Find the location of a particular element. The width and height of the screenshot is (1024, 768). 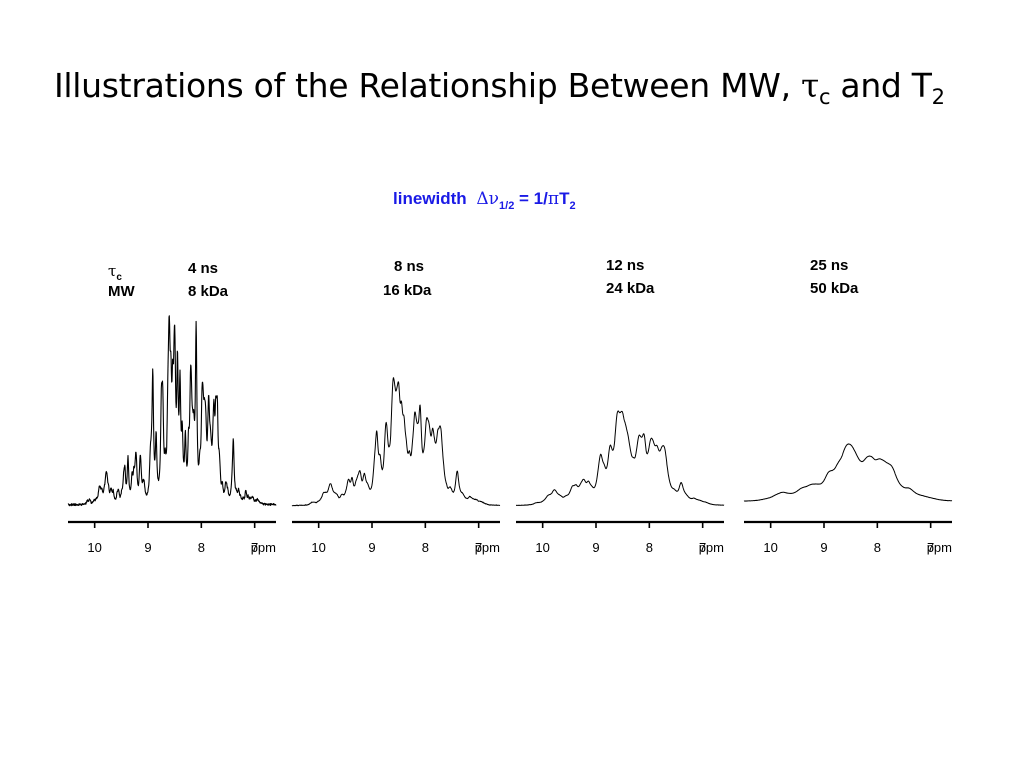

tick-label-panel-3-8: 8 is located at coordinates (649, 547).